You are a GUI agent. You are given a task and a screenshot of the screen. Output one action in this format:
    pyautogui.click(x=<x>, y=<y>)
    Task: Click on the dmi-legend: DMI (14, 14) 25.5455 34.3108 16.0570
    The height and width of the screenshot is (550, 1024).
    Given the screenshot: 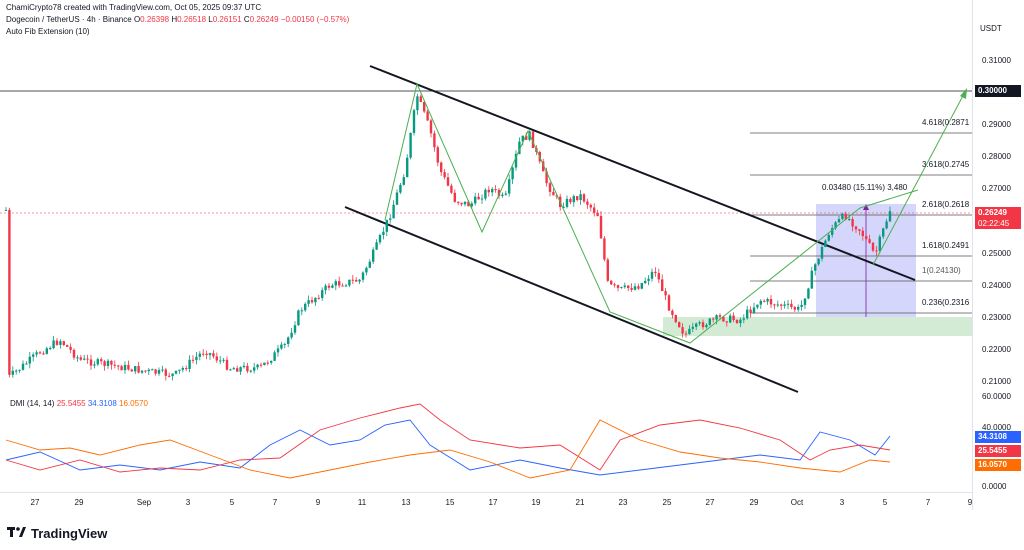 What is the action you would take?
    pyautogui.click(x=79, y=403)
    